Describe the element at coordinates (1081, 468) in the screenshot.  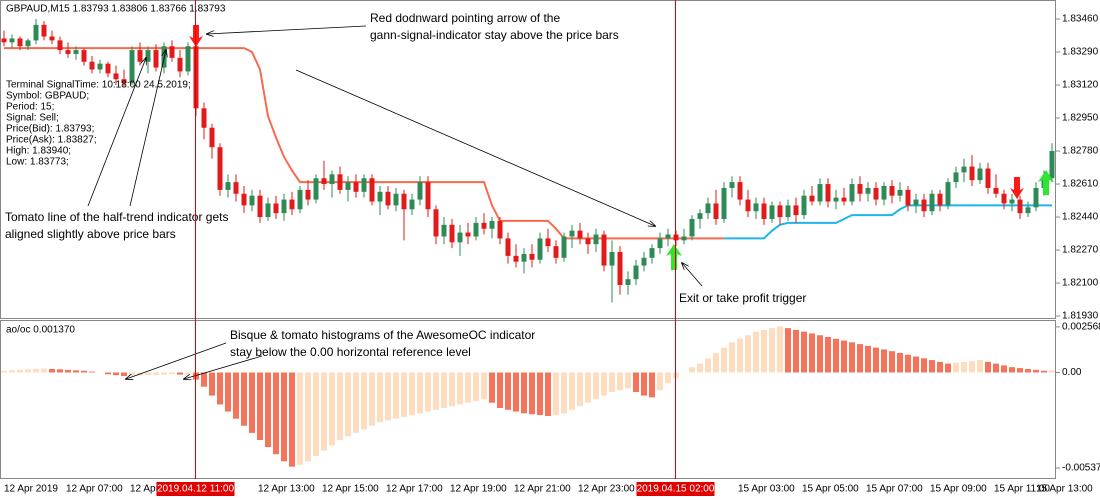
I see `y-tick-label: -0.005377` at that location.